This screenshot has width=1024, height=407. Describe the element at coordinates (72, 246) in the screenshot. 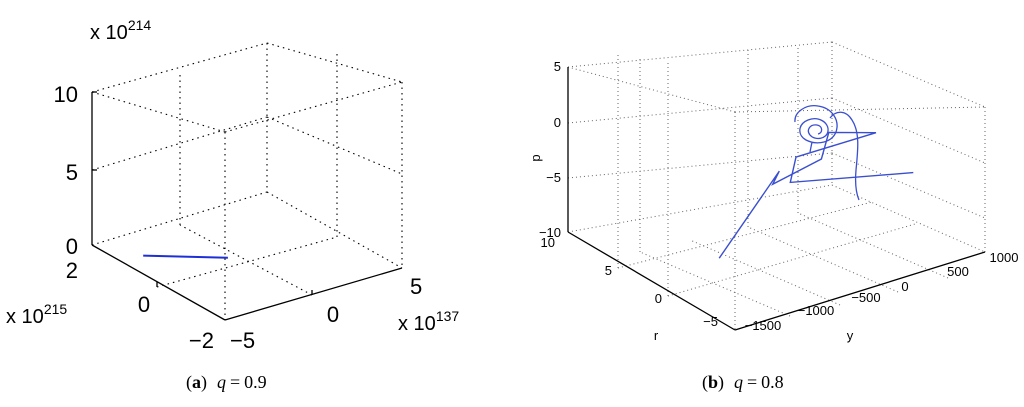

I see `chart-a-z-tick-0: 0` at that location.